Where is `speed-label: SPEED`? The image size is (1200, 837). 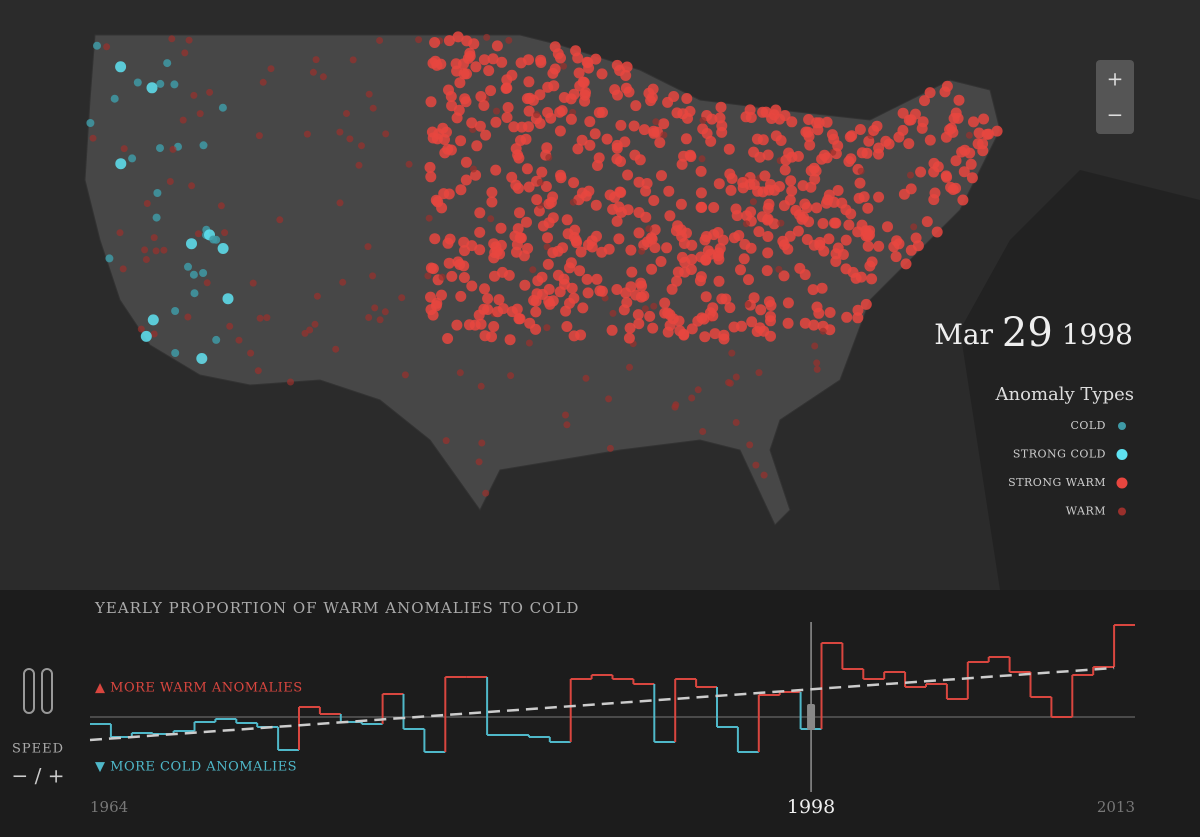
speed-label: SPEED is located at coordinates (38, 749).